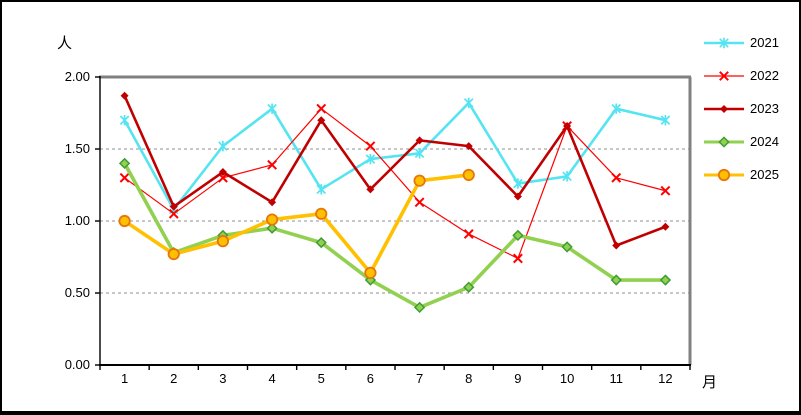 The height and width of the screenshot is (415, 801). What do you see at coordinates (710, 382) in the screenshot?
I see `x-axis-unit-label: 月` at bounding box center [710, 382].